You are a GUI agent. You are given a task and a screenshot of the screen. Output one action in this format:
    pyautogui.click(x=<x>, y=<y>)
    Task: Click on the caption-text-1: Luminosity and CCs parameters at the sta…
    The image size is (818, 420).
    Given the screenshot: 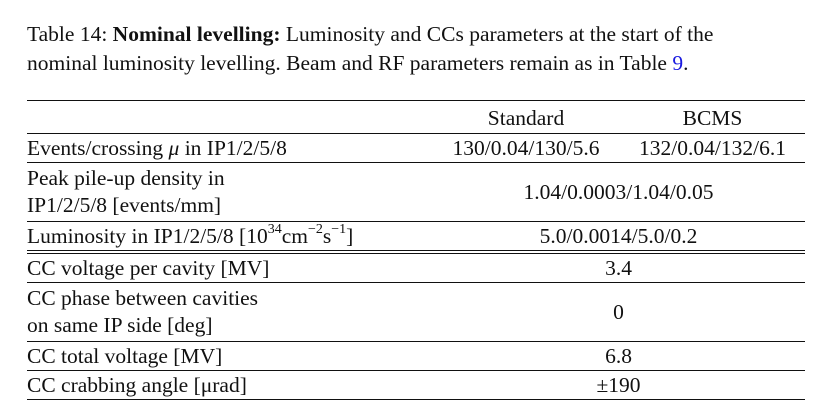 What is the action you would take?
    pyautogui.click(x=499, y=34)
    